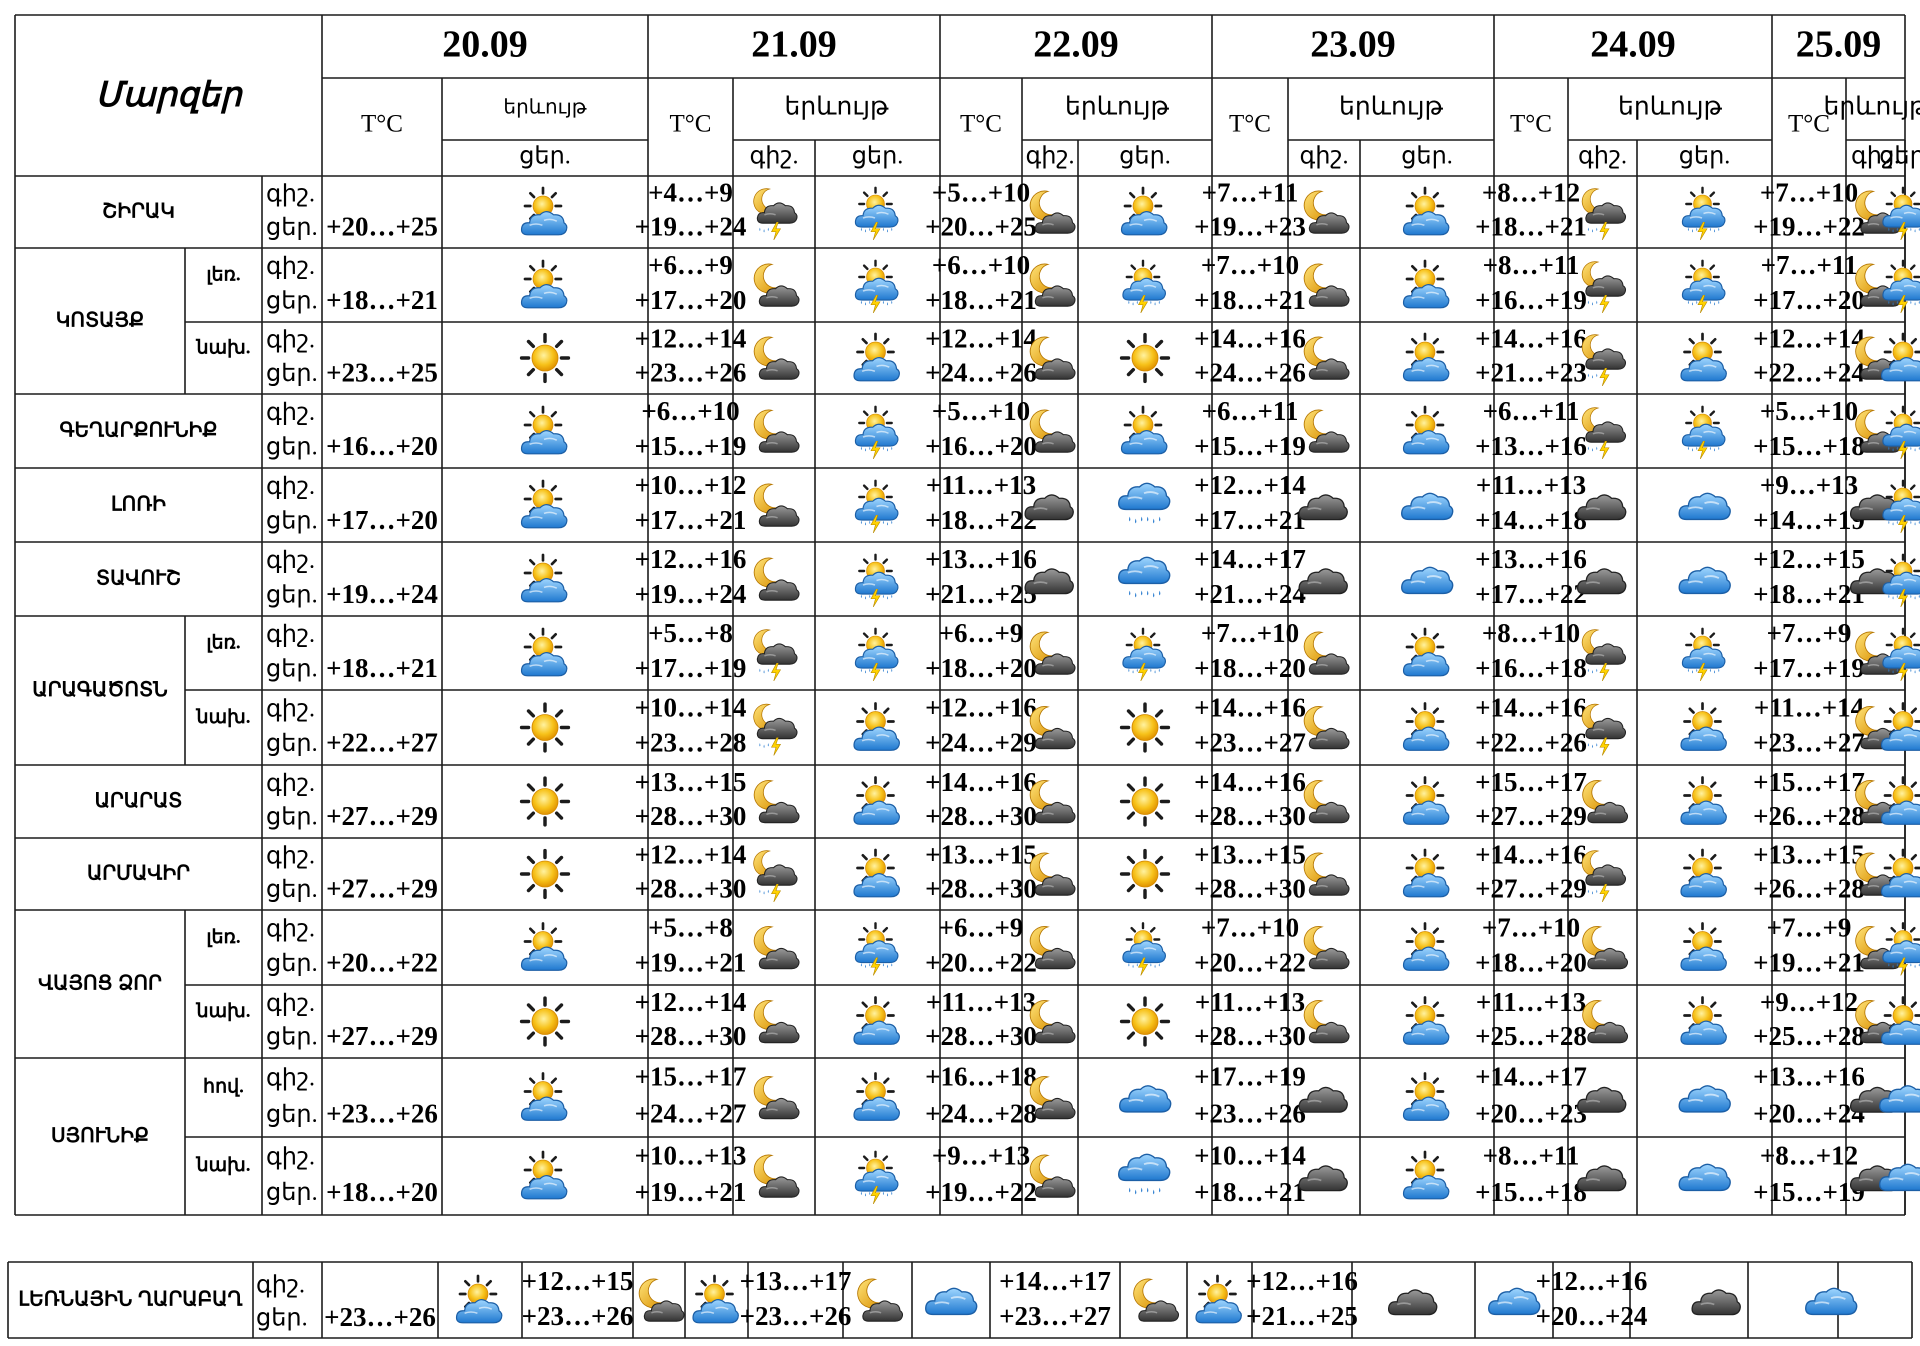  What do you see at coordinates (981, 1192) in the screenshot?
I see `temp-day: +19…+22` at bounding box center [981, 1192].